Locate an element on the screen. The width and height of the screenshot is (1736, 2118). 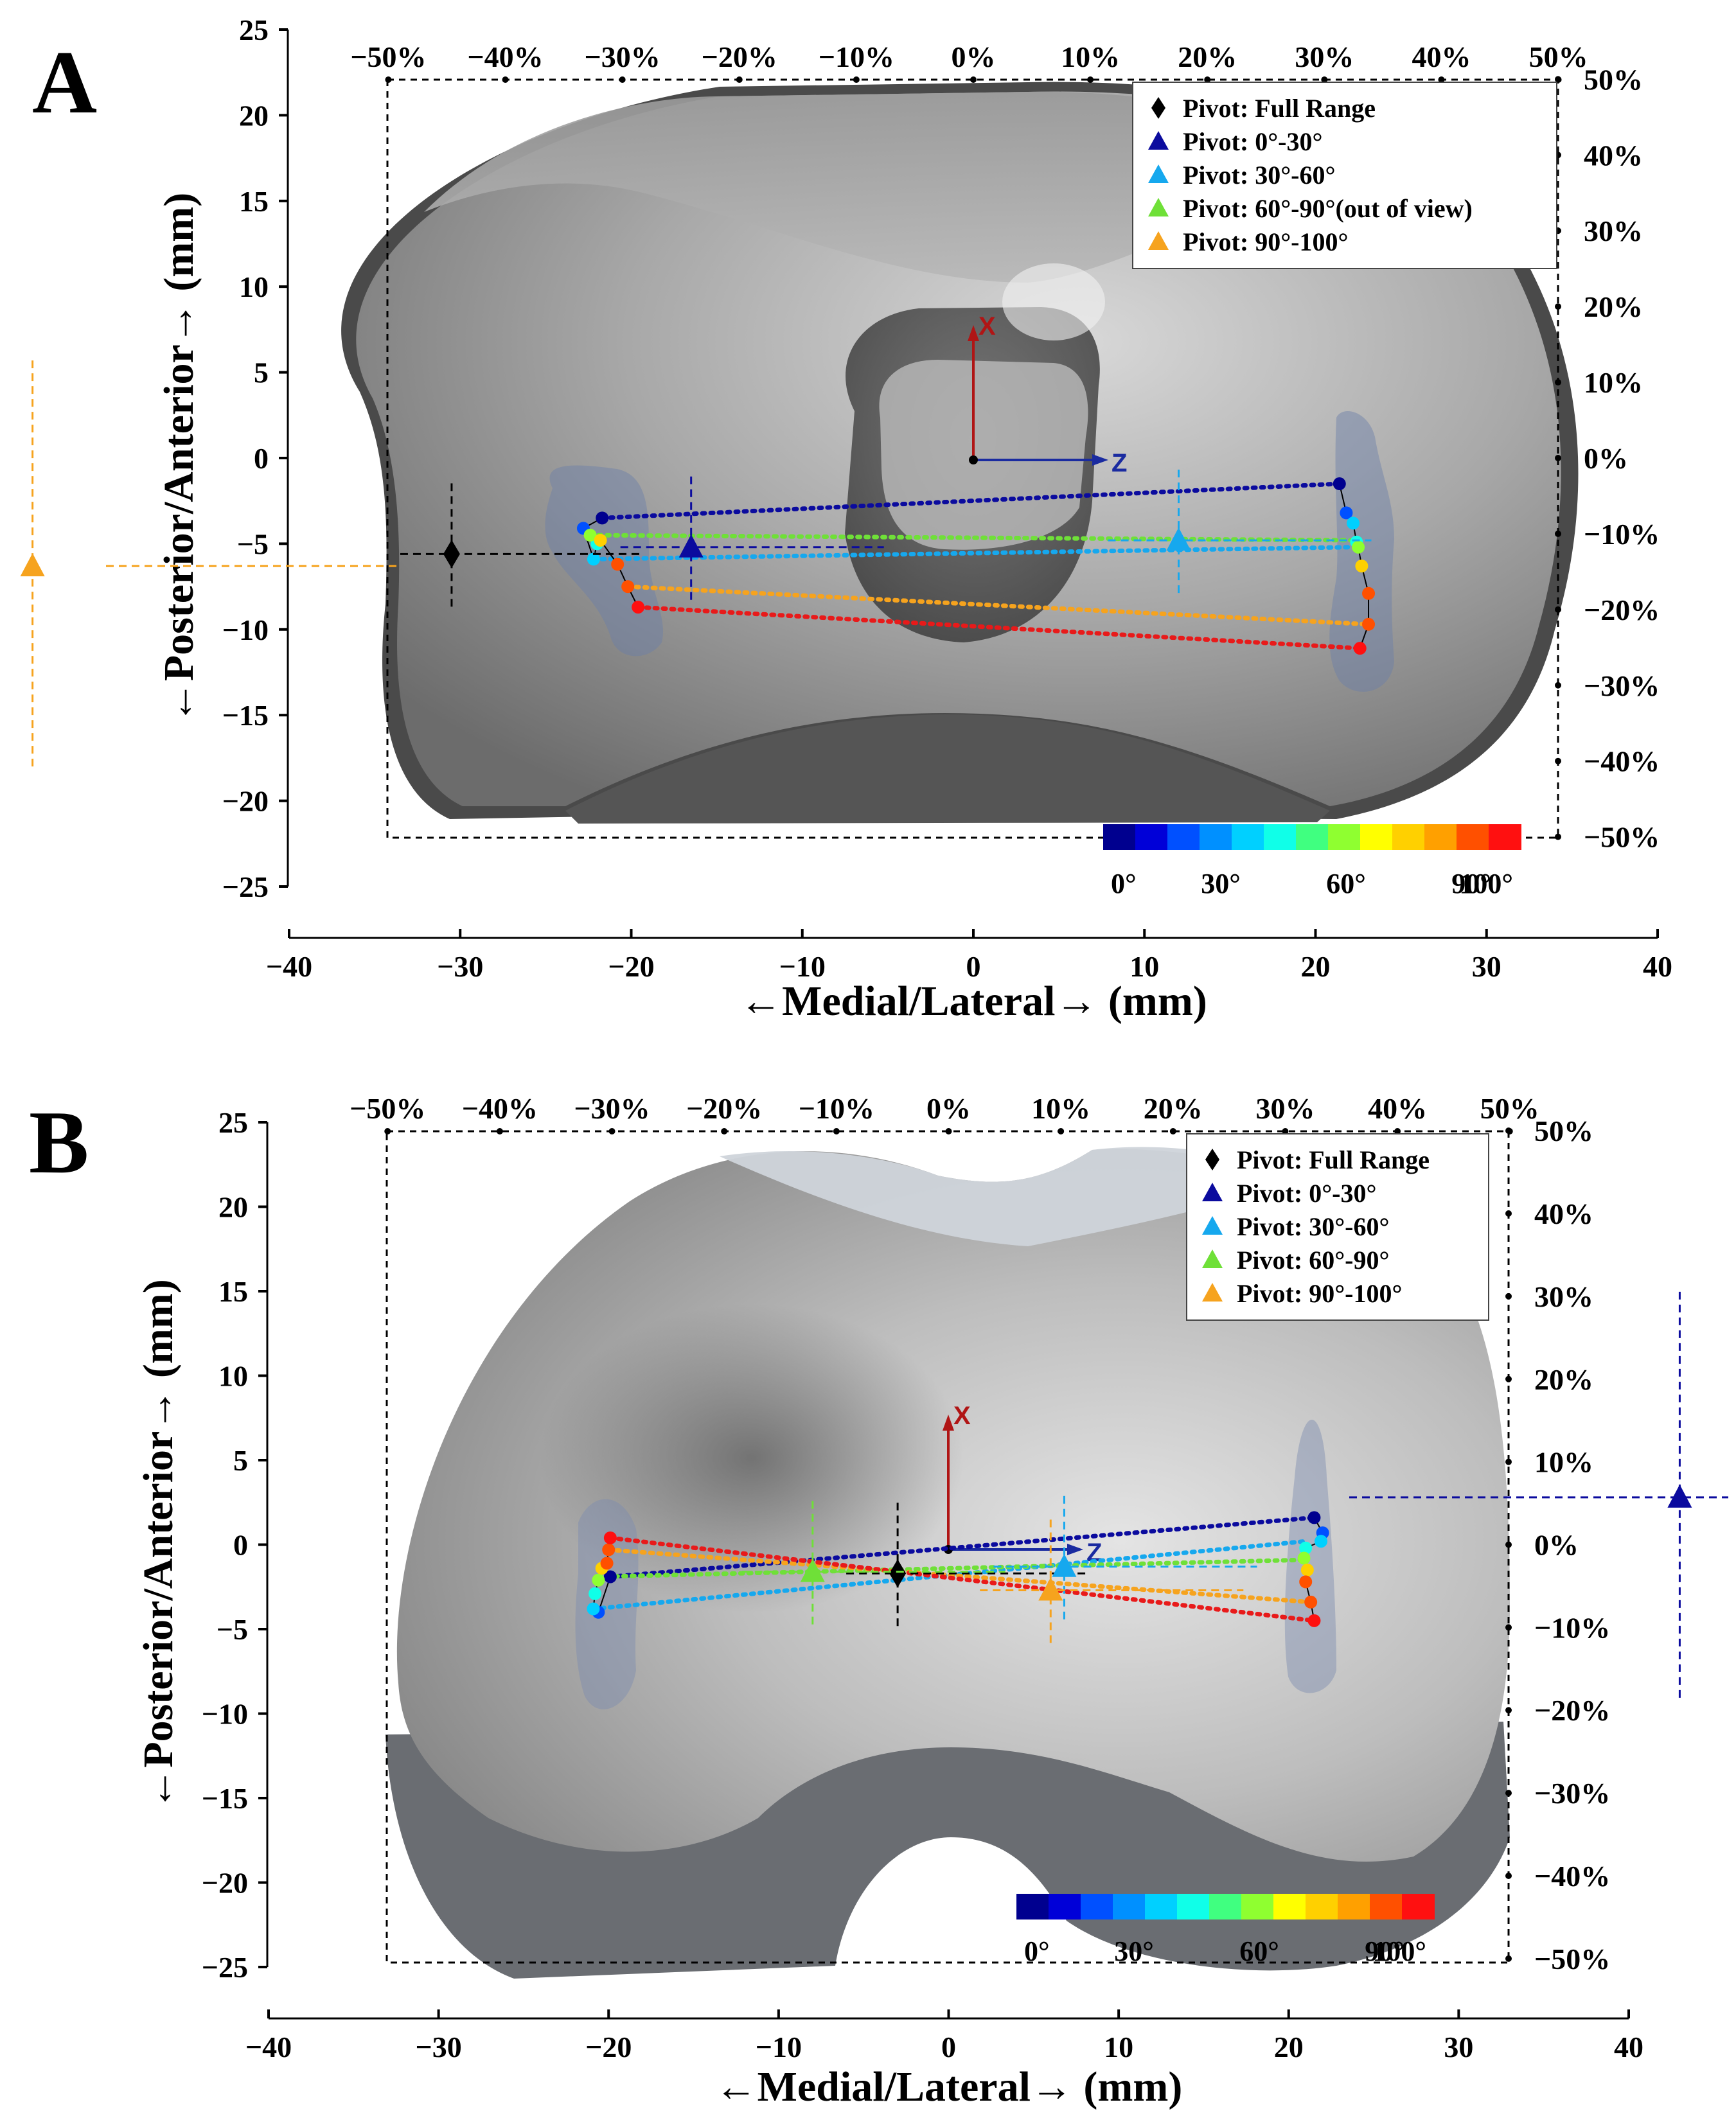
panel-a-y-tick-label: −15 is located at coordinates (245, 715).